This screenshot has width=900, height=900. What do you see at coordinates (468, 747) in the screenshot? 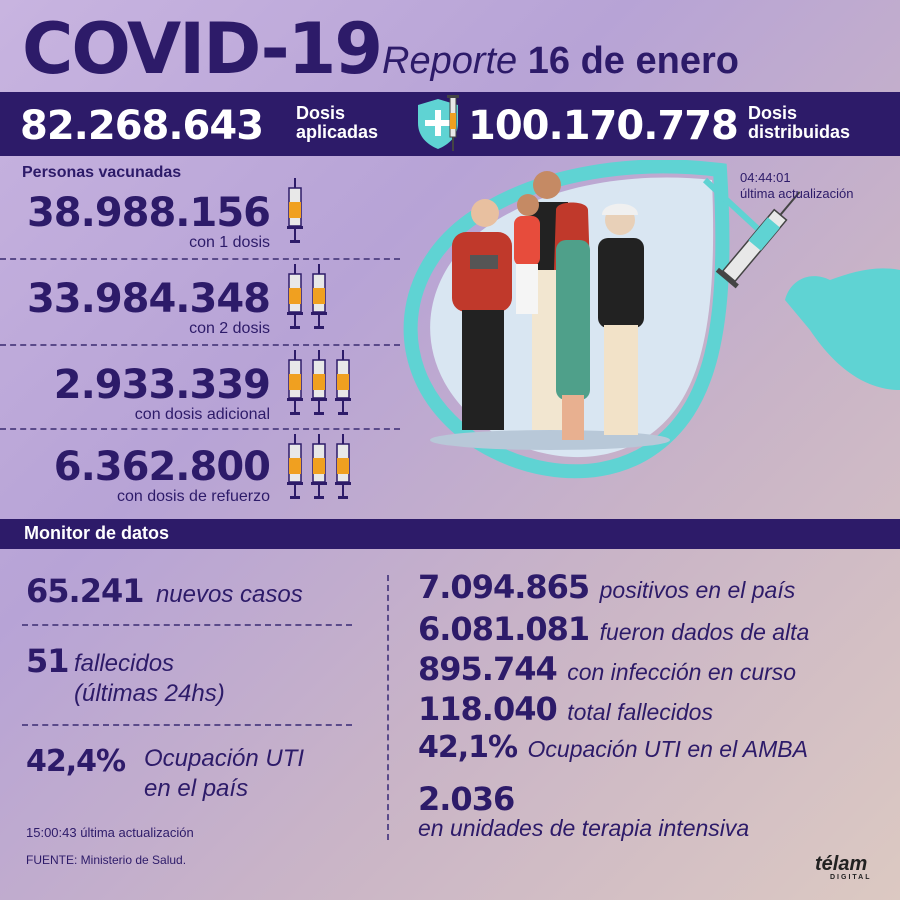
I see `icu-amba-value: 42,1%` at bounding box center [468, 747].